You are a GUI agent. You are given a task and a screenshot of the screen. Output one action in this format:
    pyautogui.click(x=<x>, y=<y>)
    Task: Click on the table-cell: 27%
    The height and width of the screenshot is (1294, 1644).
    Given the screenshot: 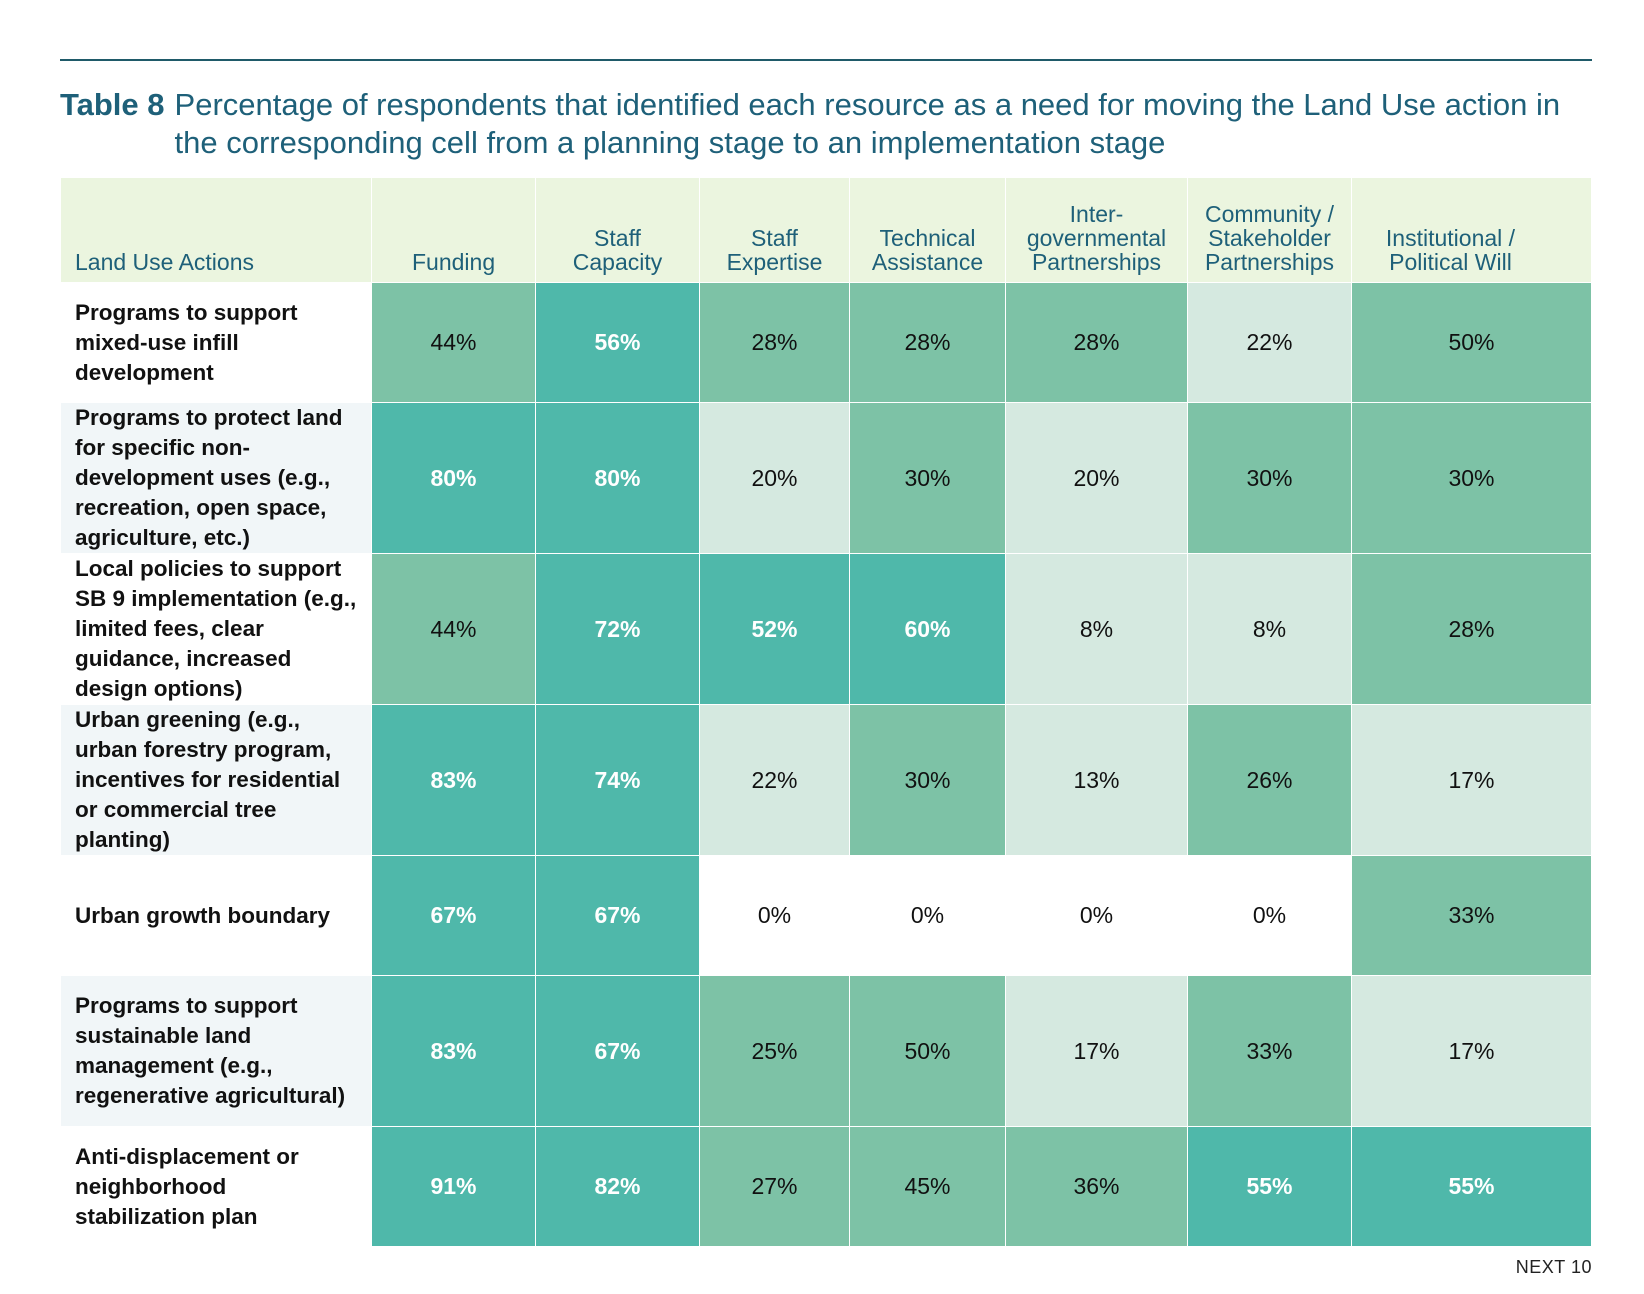 What is the action you would take?
    pyautogui.click(x=774, y=1186)
    